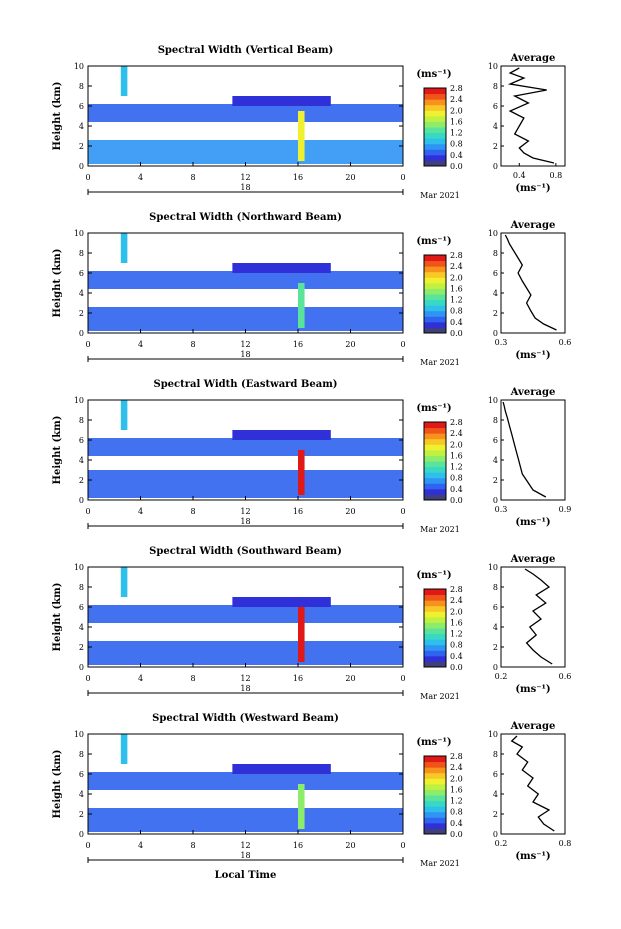 The width and height of the screenshot is (621, 929). What do you see at coordinates (495, 500) in the screenshot?
I see `avg-y-tick-label: 0` at bounding box center [495, 500].